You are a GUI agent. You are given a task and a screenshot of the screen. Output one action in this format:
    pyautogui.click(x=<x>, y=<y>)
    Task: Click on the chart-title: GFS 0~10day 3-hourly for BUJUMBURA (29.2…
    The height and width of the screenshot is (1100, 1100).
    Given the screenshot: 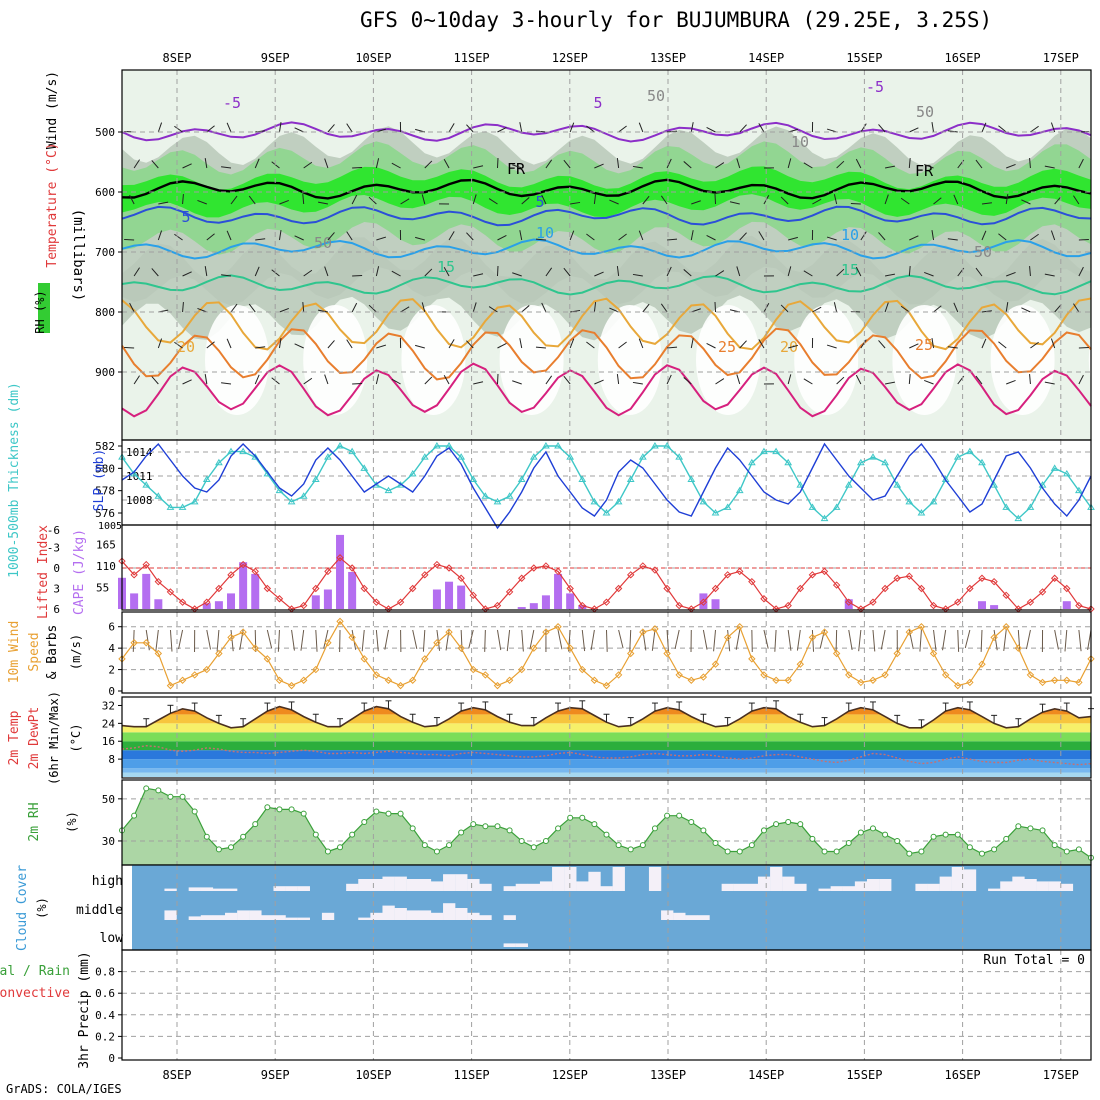 What is the action you would take?
    pyautogui.click(x=676, y=20)
    